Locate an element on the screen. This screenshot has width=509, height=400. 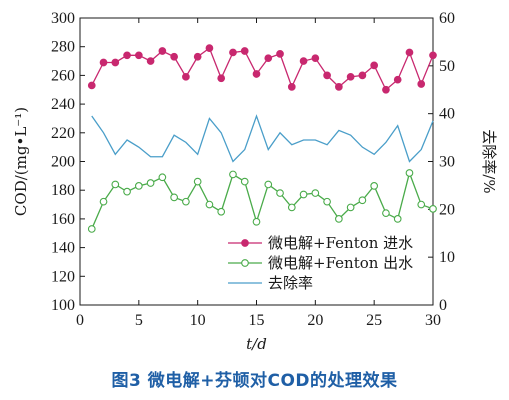
y-left-tick-label: 220 is located at coordinates (63, 133).